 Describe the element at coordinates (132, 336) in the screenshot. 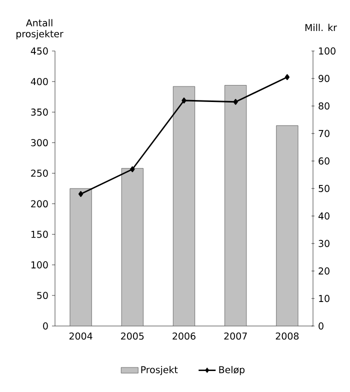

I see `x-tick-label: 2005` at that location.